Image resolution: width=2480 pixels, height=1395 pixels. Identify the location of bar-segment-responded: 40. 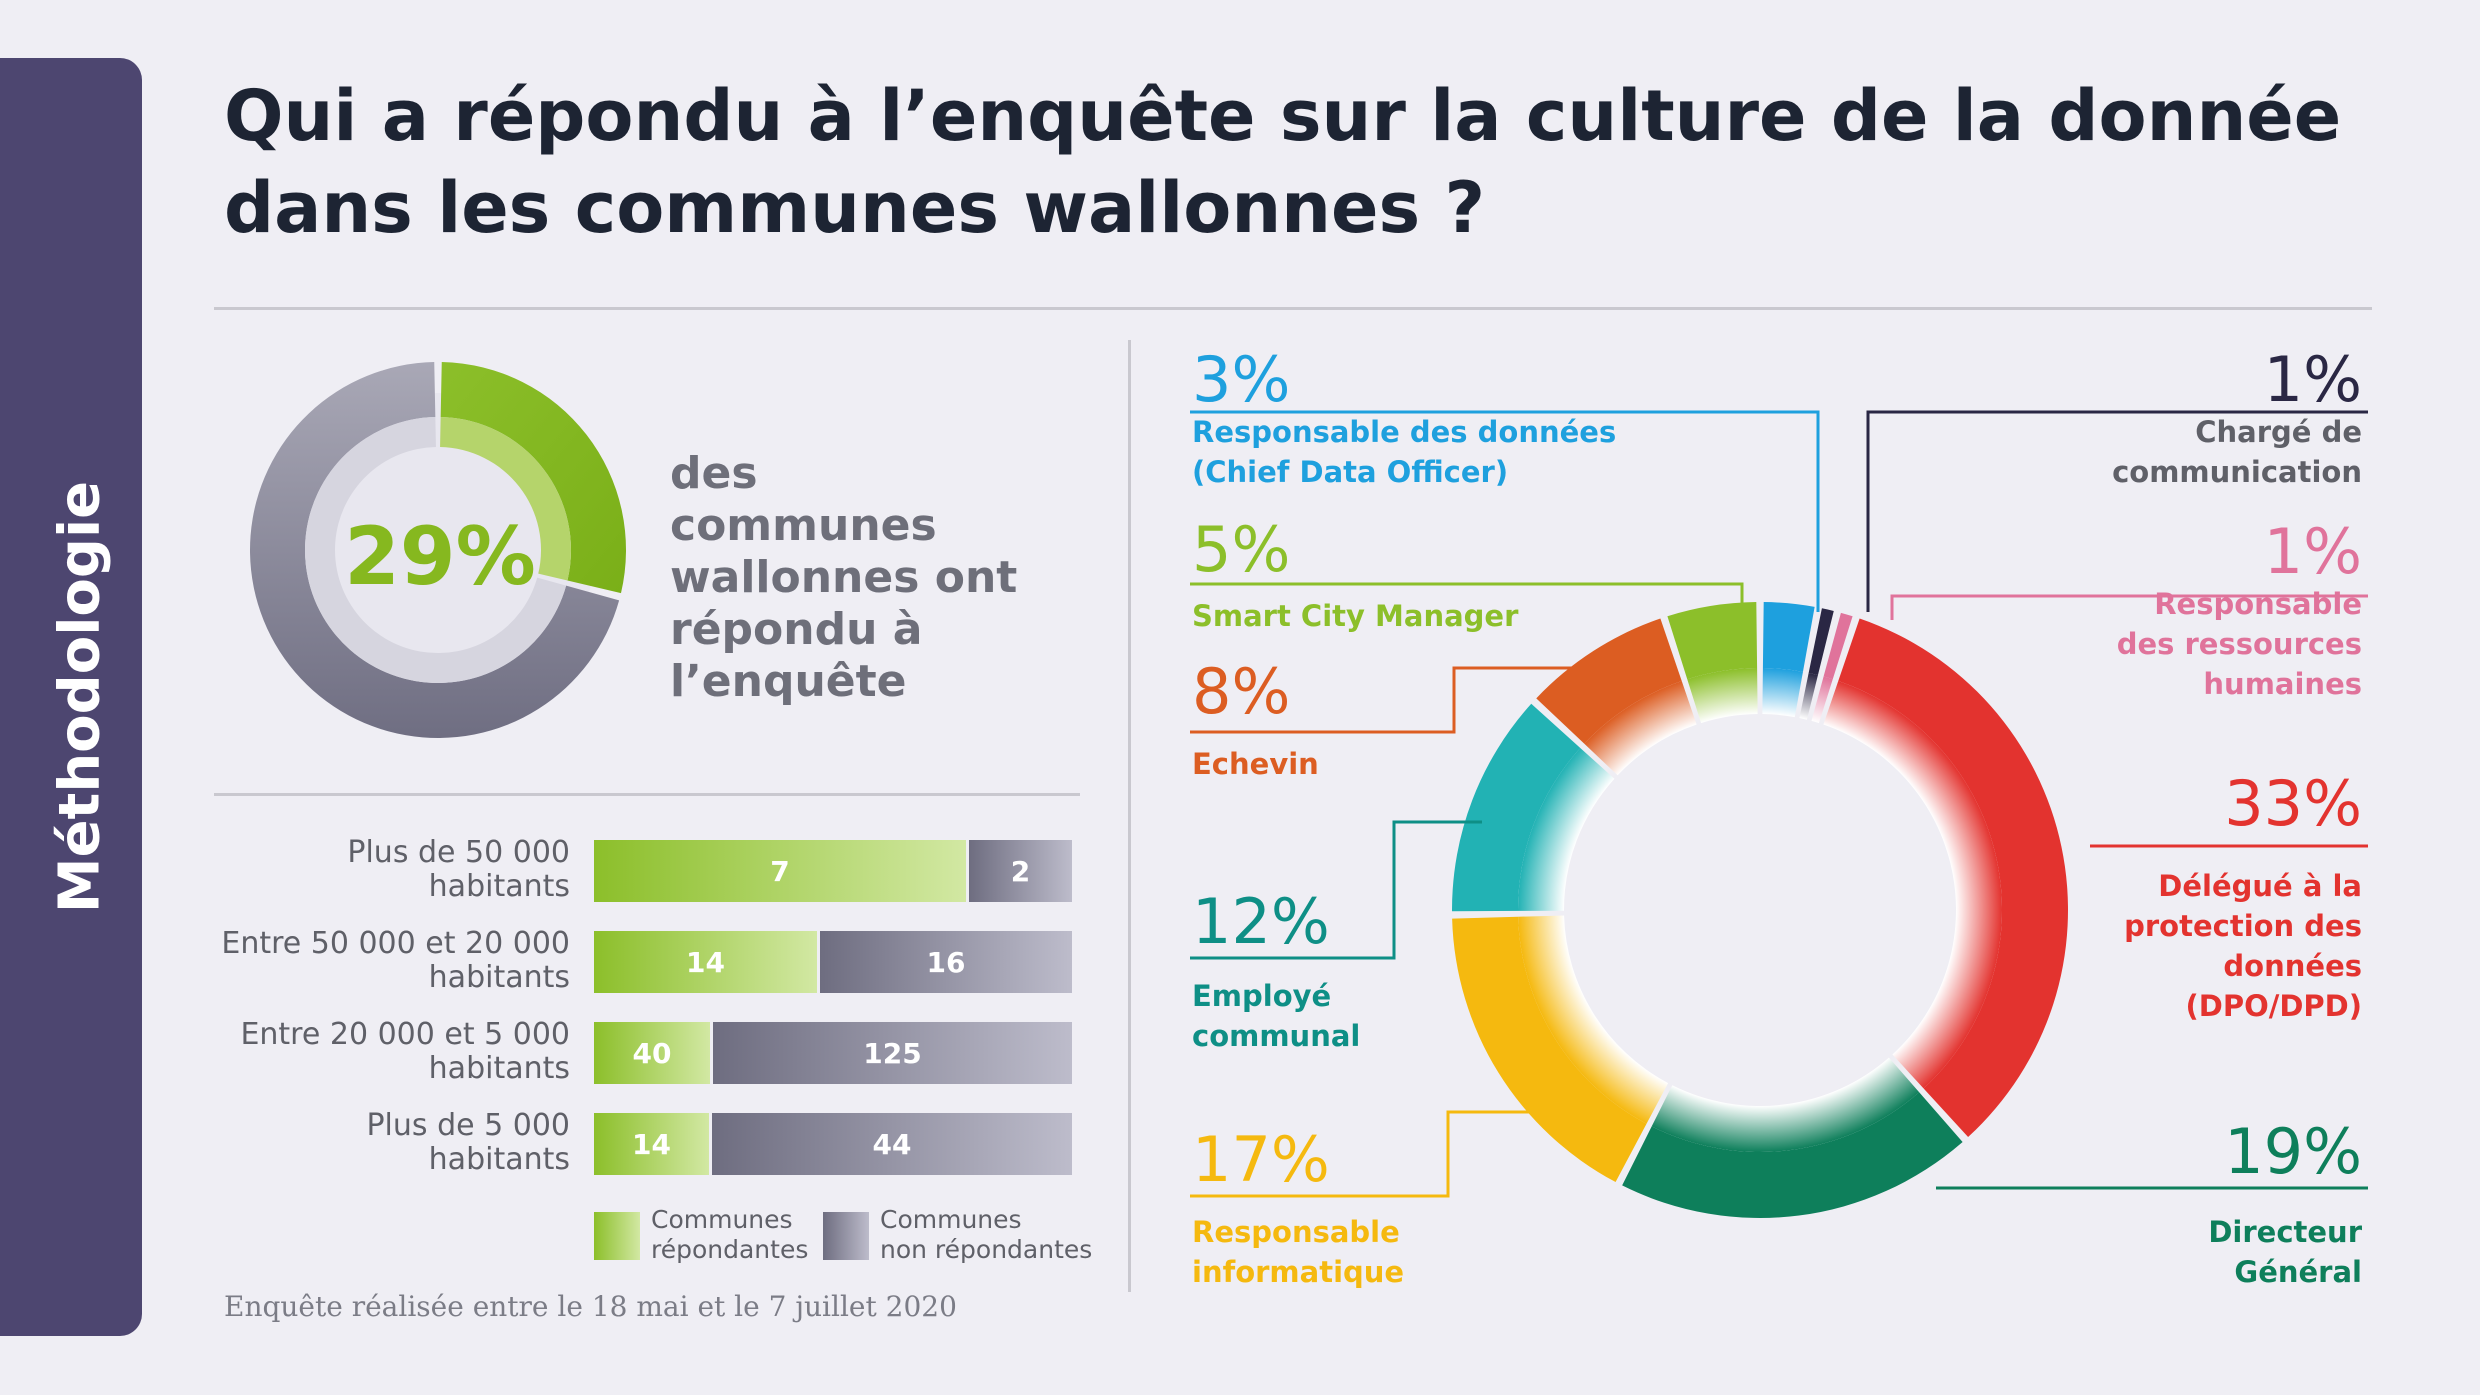
(652, 1053).